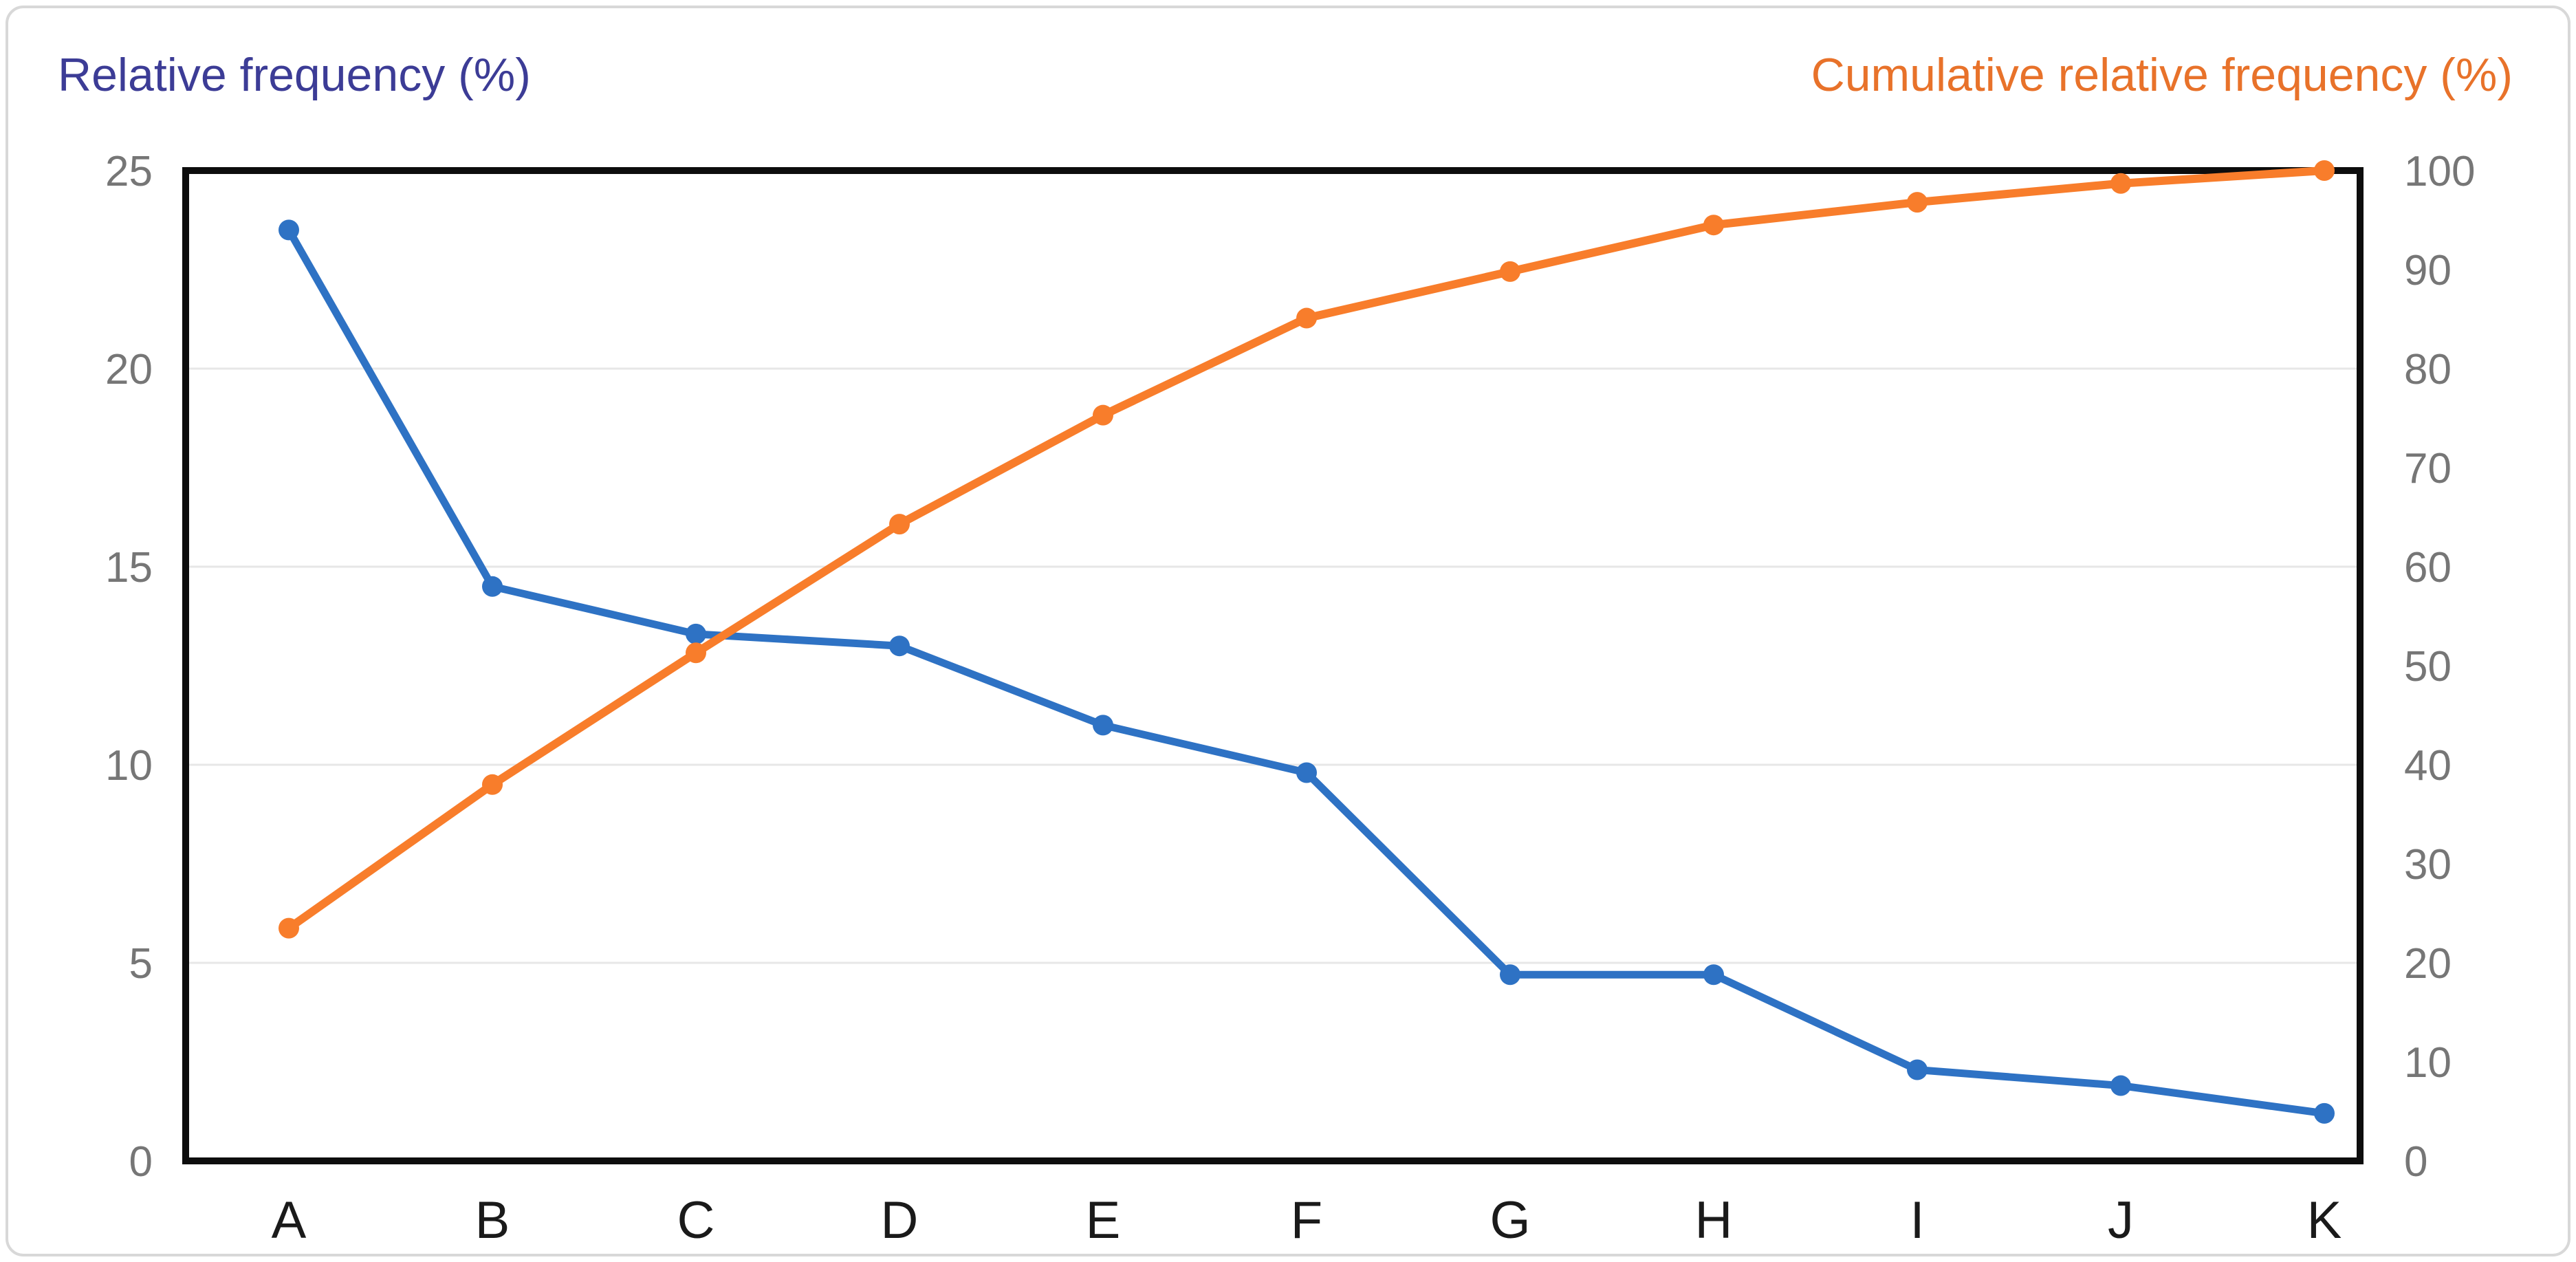 The image size is (2576, 1262). I want to click on x-axis-label-B: B, so click(492, 1220).